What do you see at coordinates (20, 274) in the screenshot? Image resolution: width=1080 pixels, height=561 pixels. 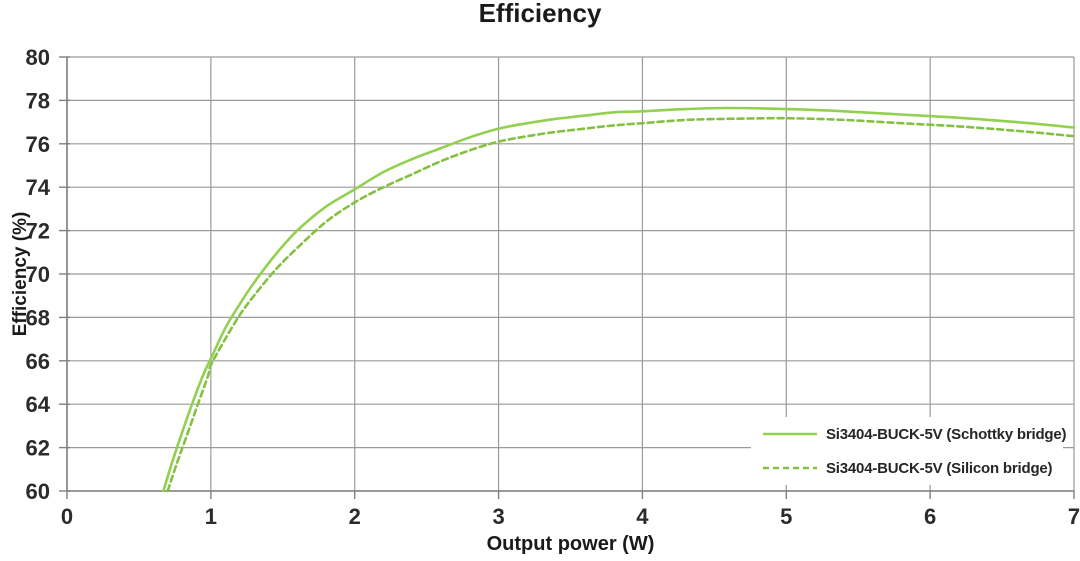 I see `y-axis-label: Efficiency (%)` at bounding box center [20, 274].